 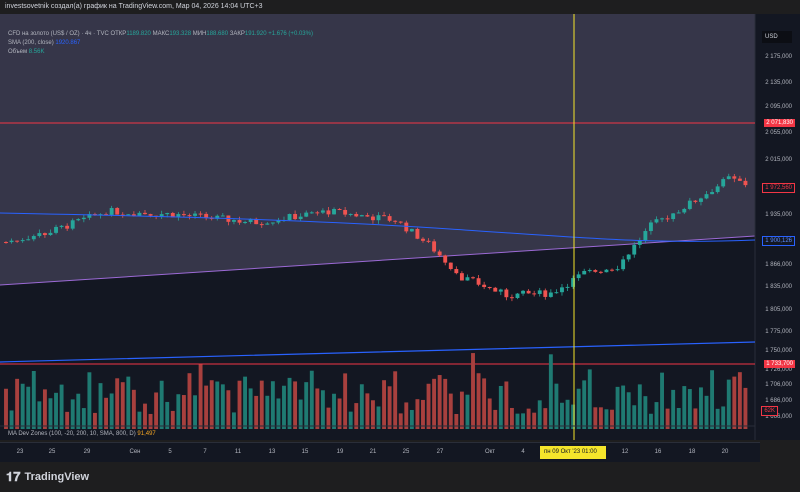 What do you see at coordinates (778, 133) in the screenshot?
I see `price-tick: 2 055,000` at bounding box center [778, 133].